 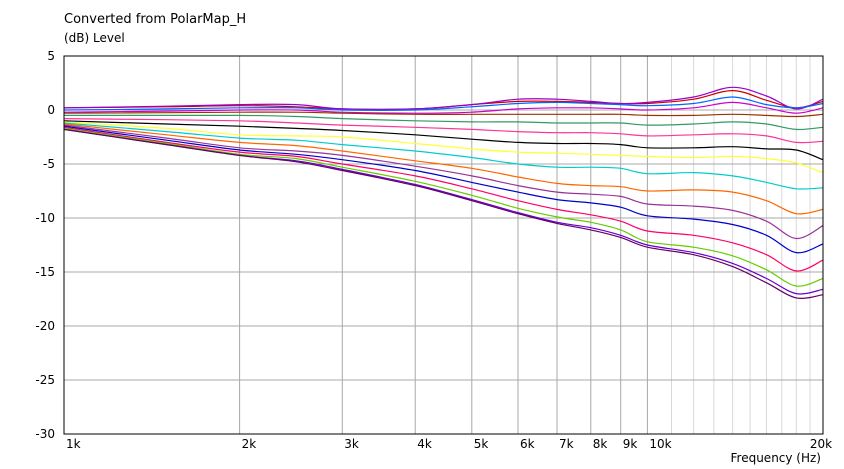 I want to click on x-tick-label: 7k, so click(x=566, y=444).